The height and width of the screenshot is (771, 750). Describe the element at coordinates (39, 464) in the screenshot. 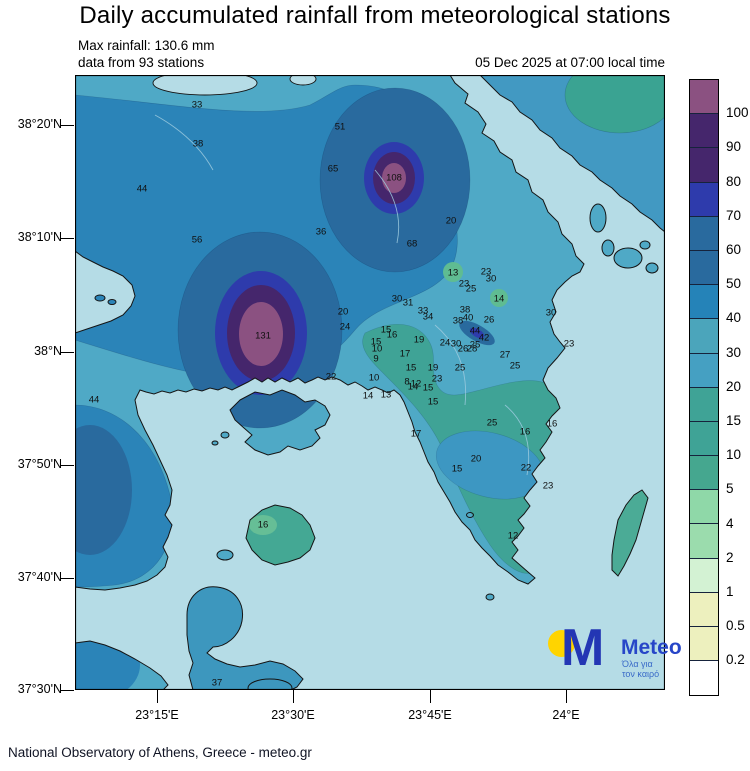

I see `latitude-label: 37°50'N` at that location.